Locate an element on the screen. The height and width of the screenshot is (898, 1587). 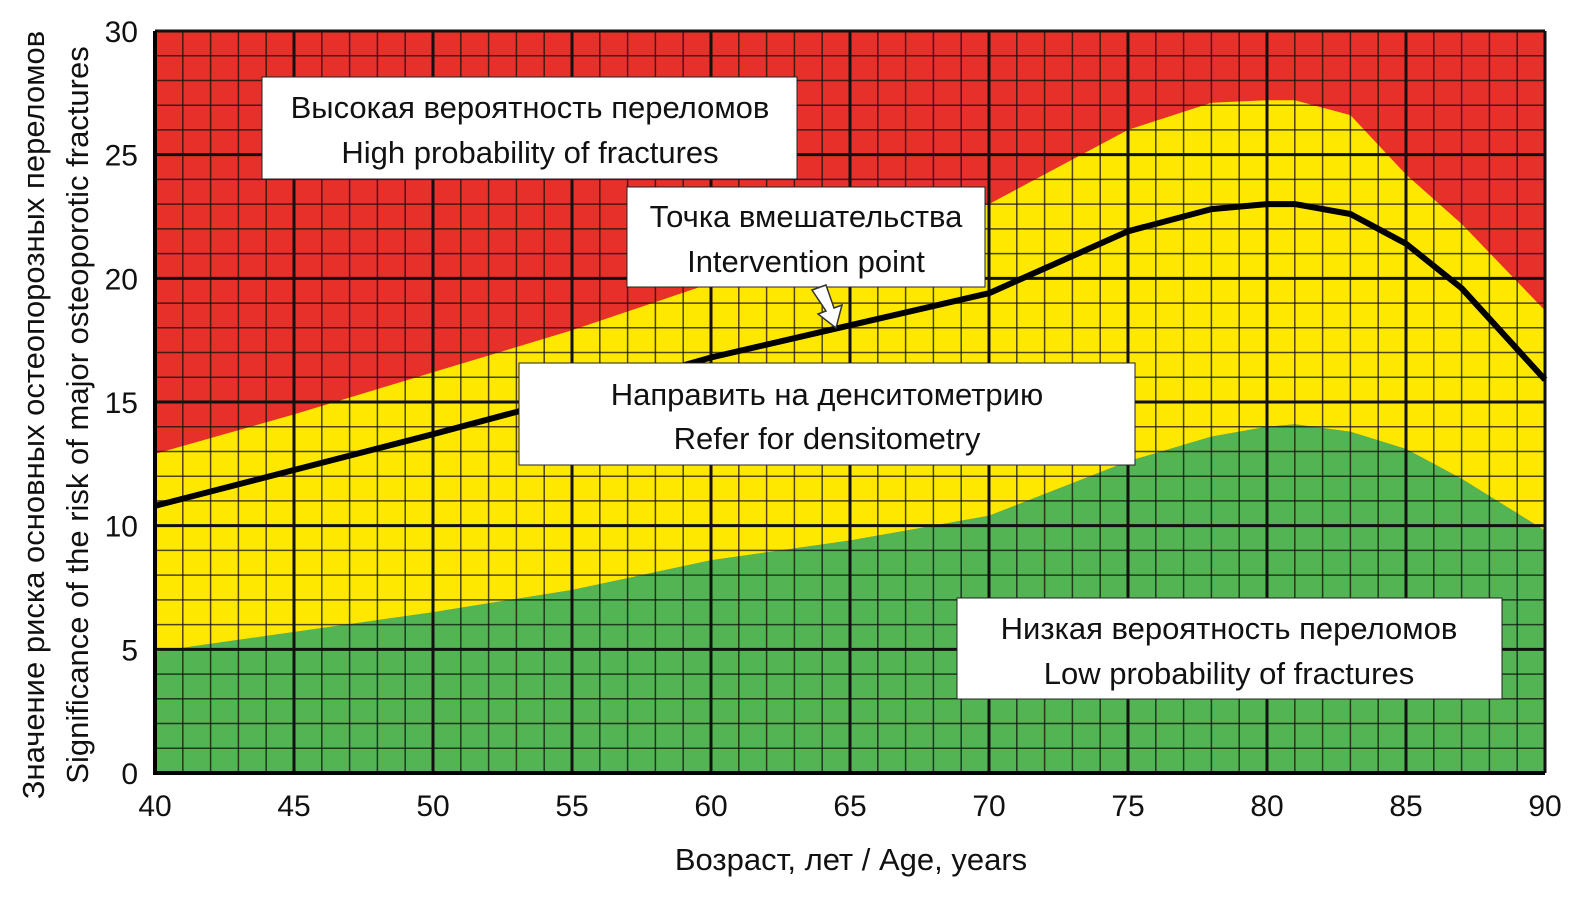
y-tick-label: 0 is located at coordinates (129, 774).